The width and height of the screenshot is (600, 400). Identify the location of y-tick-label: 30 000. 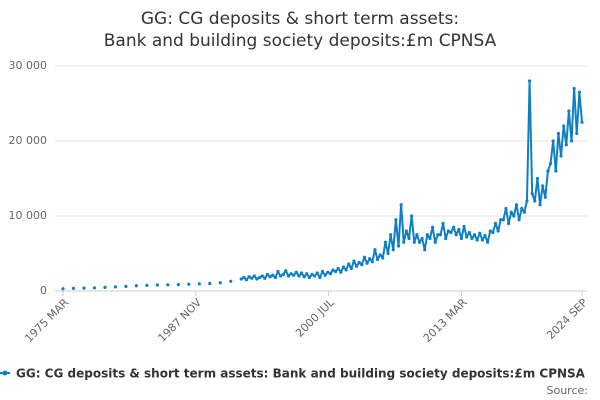
(28, 65).